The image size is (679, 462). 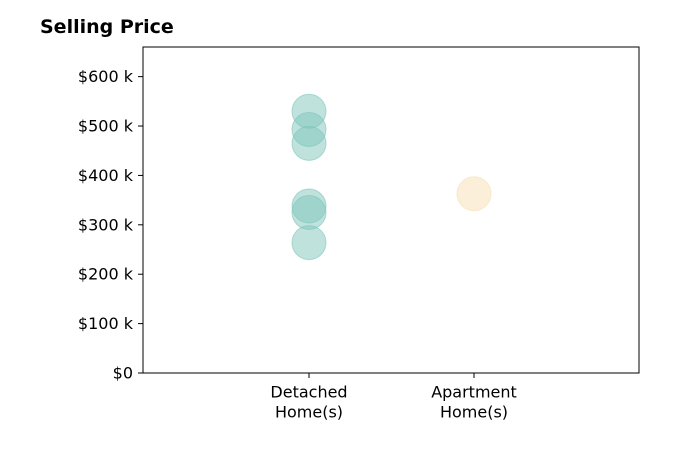 I want to click on y-axis: $0 $100 k $200 k $300 k $400 k $500 k $600 k, so click(x=110, y=225).